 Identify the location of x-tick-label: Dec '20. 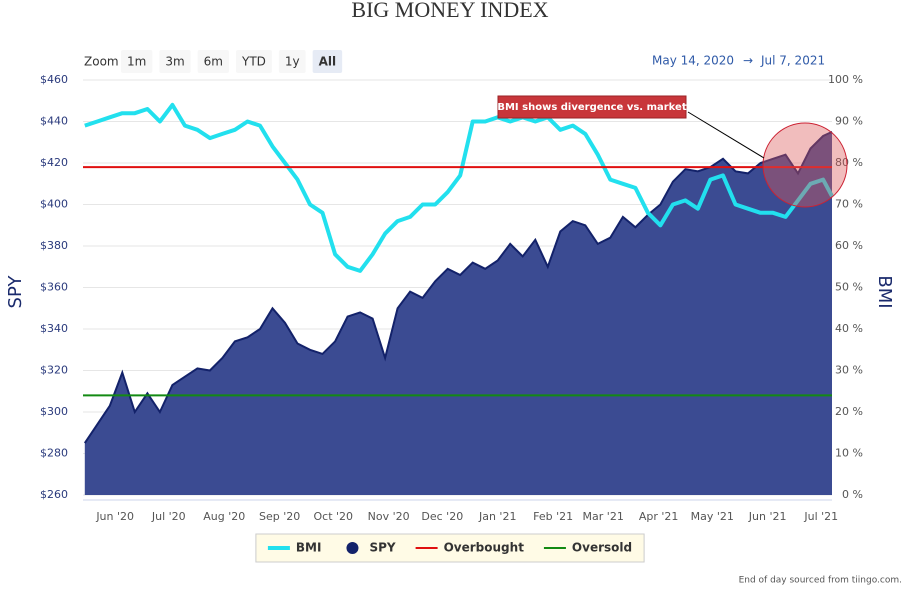
(442, 516).